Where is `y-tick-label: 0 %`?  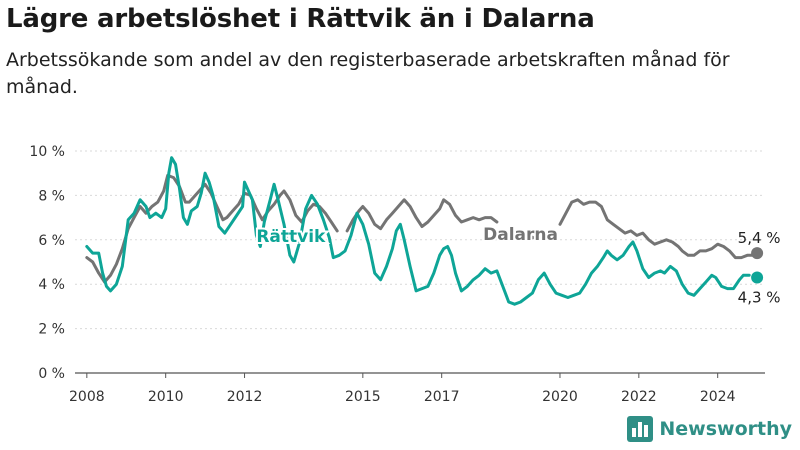 y-tick-label: 0 % is located at coordinates (51, 374).